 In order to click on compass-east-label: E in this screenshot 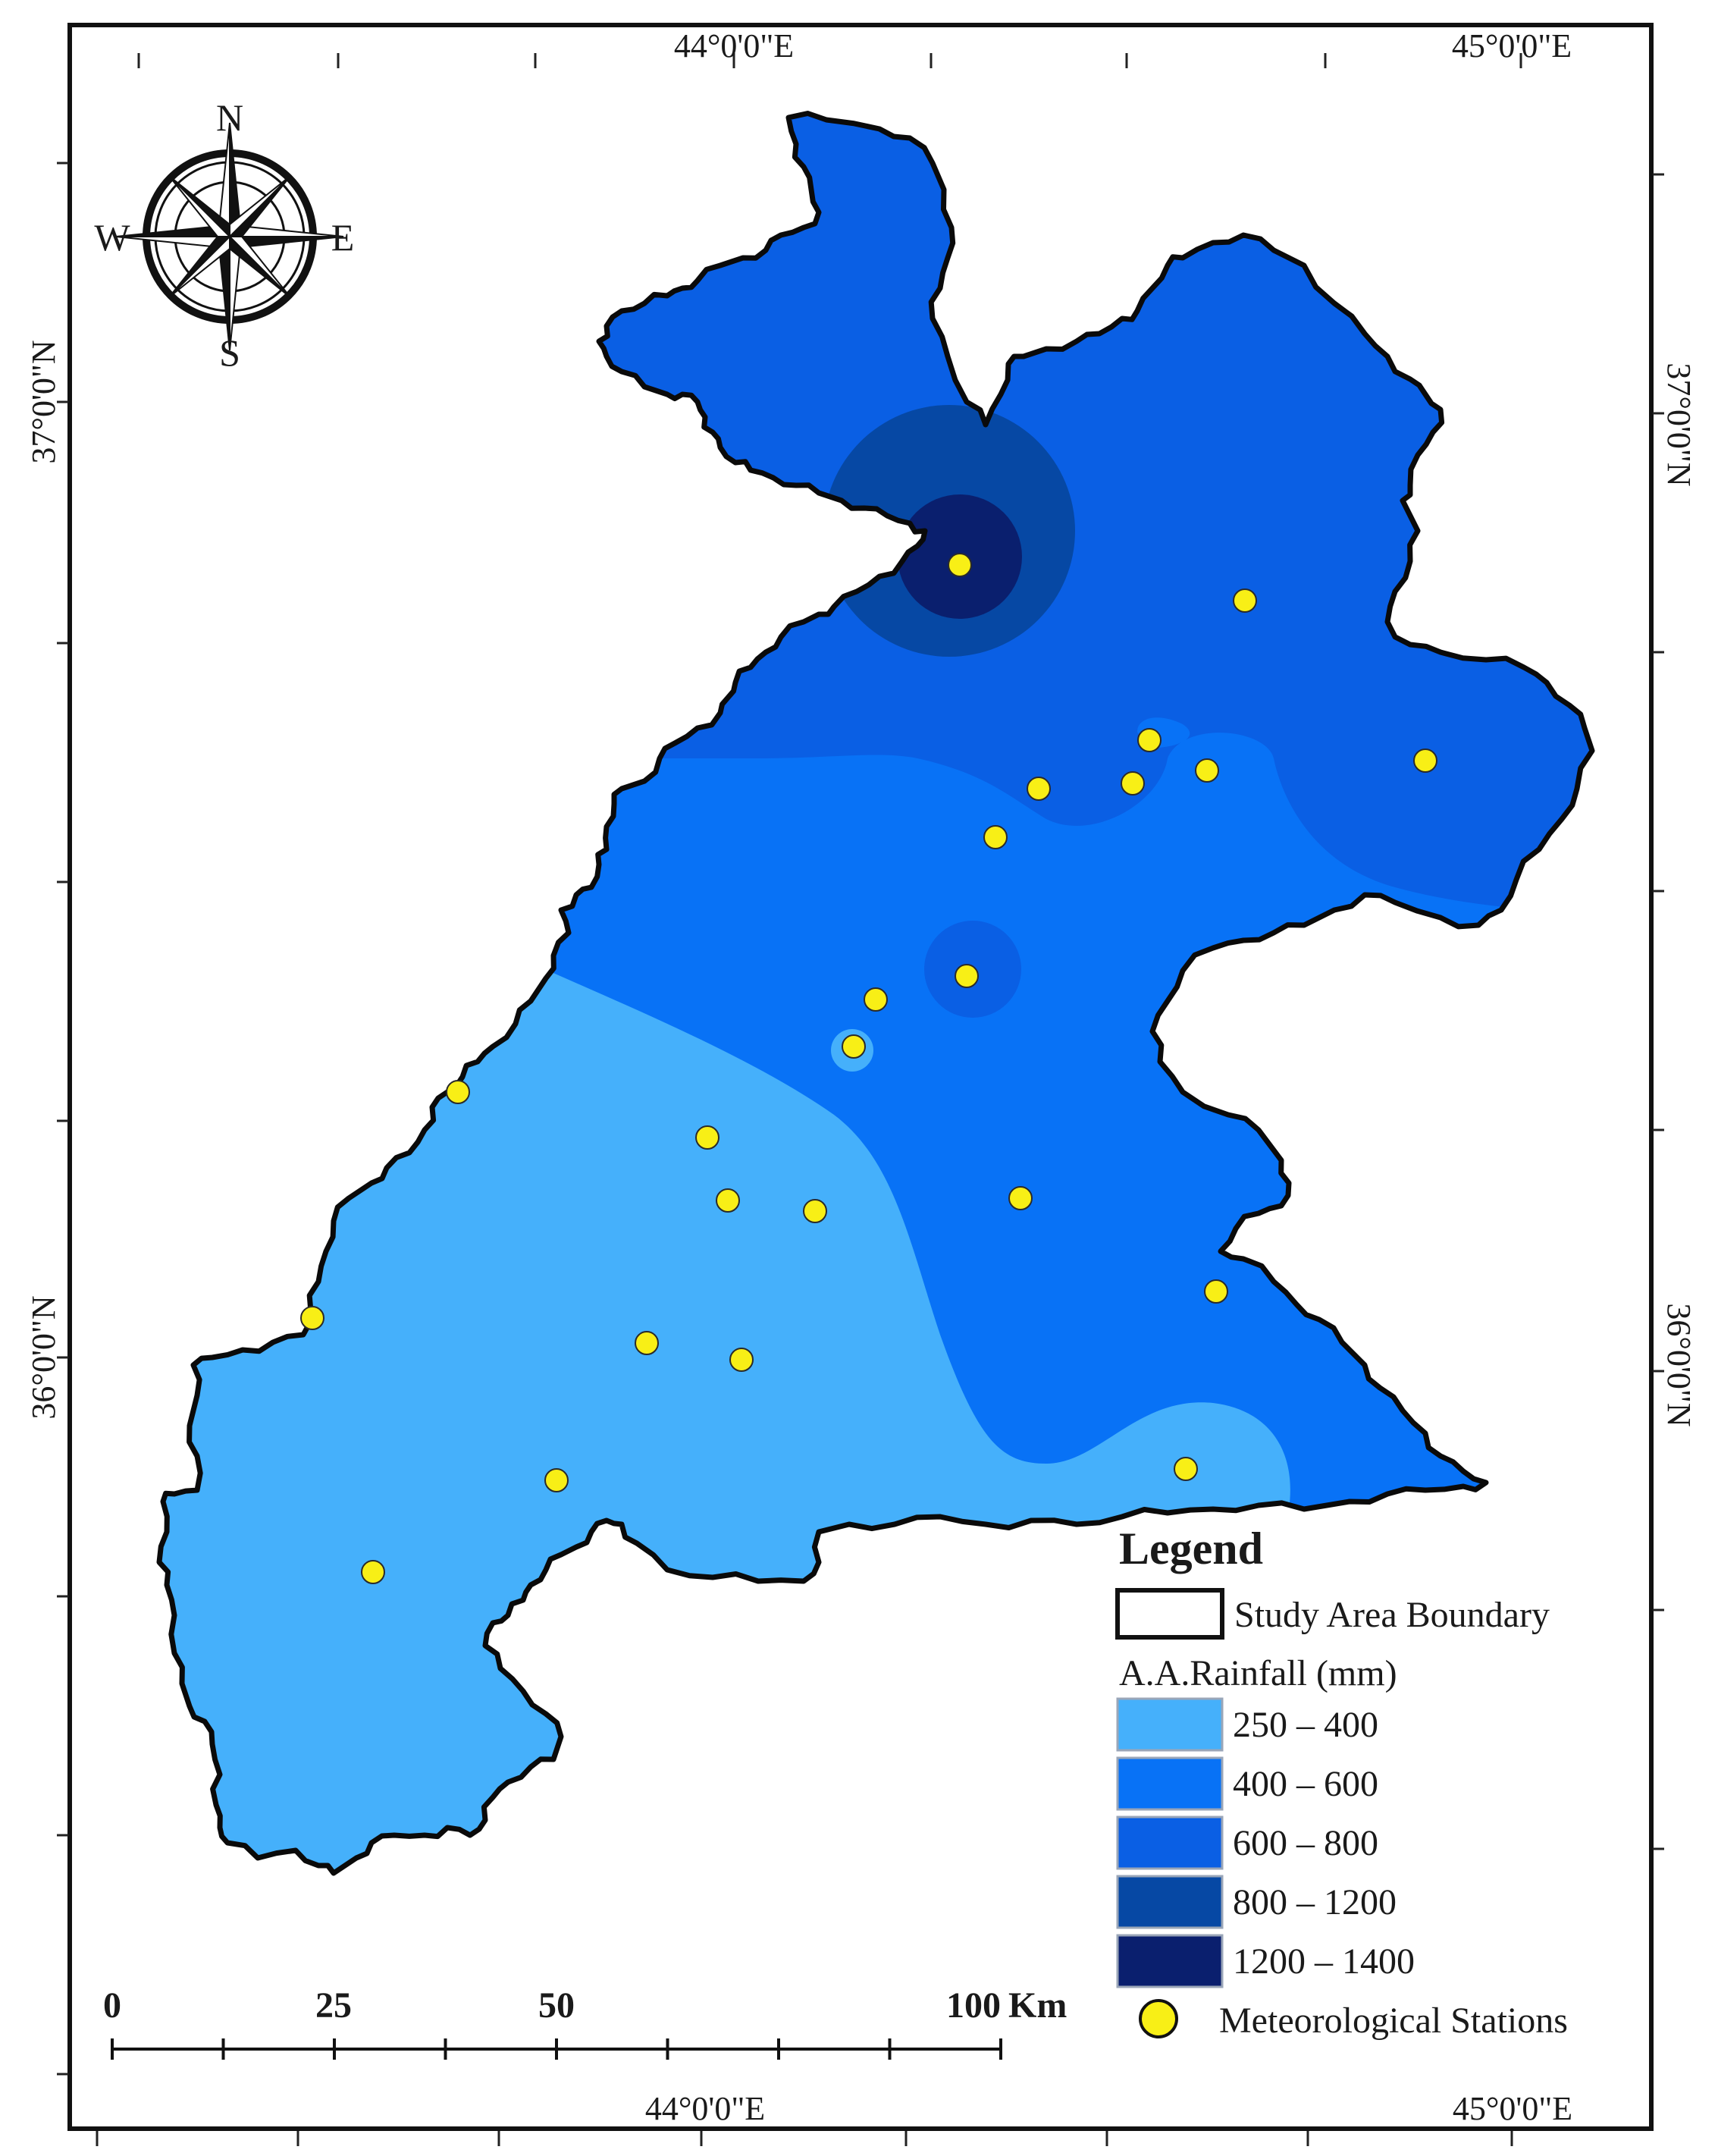, I will do `click(343, 237)`.